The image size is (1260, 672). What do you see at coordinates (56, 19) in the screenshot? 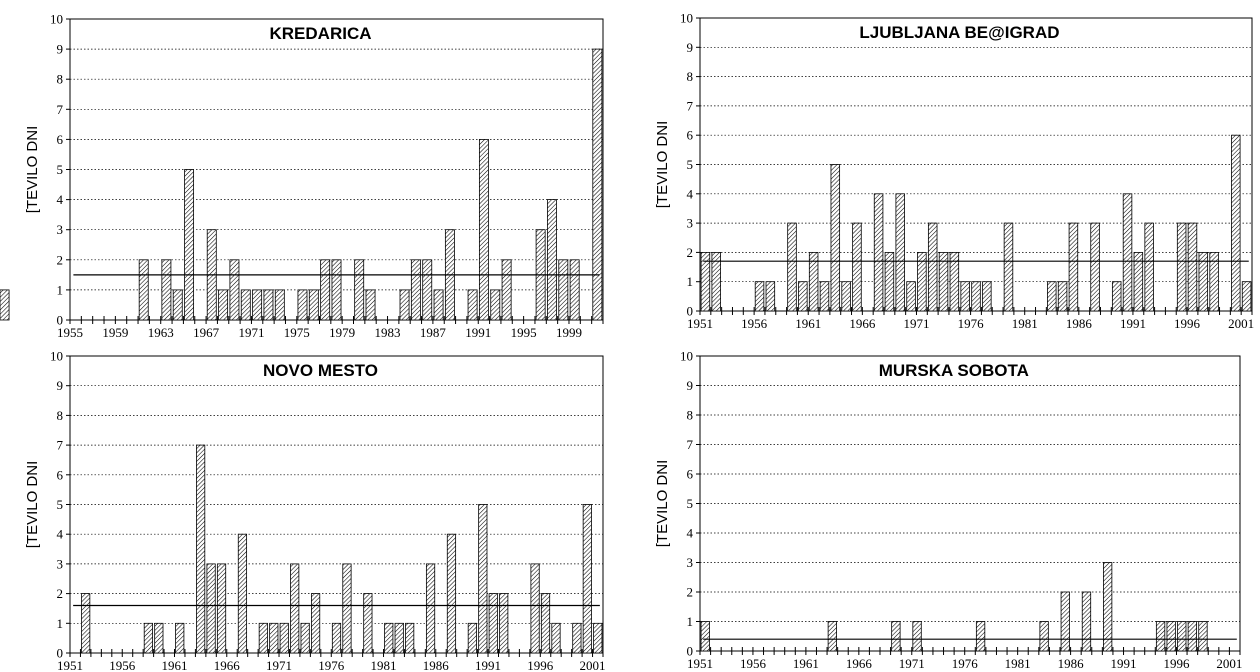
I see `y-tick-label: 10` at bounding box center [56, 19].